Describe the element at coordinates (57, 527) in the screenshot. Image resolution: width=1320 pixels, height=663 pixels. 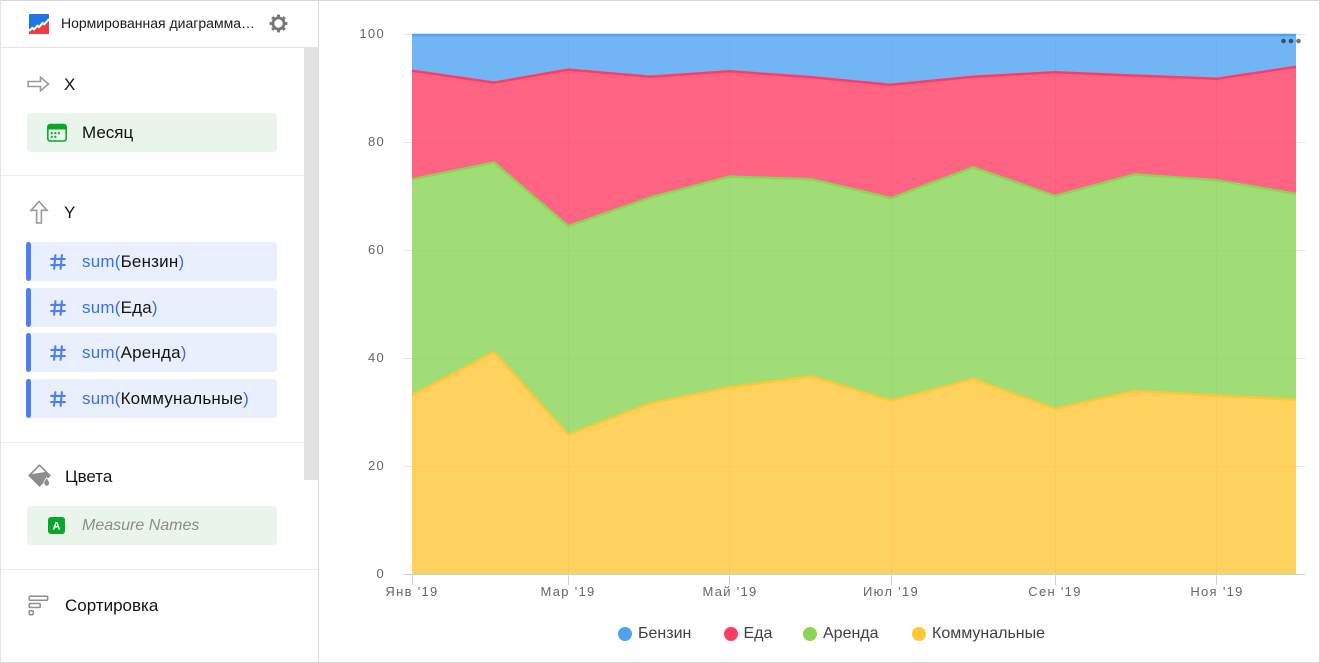
I see `svg-text: A` at that location.